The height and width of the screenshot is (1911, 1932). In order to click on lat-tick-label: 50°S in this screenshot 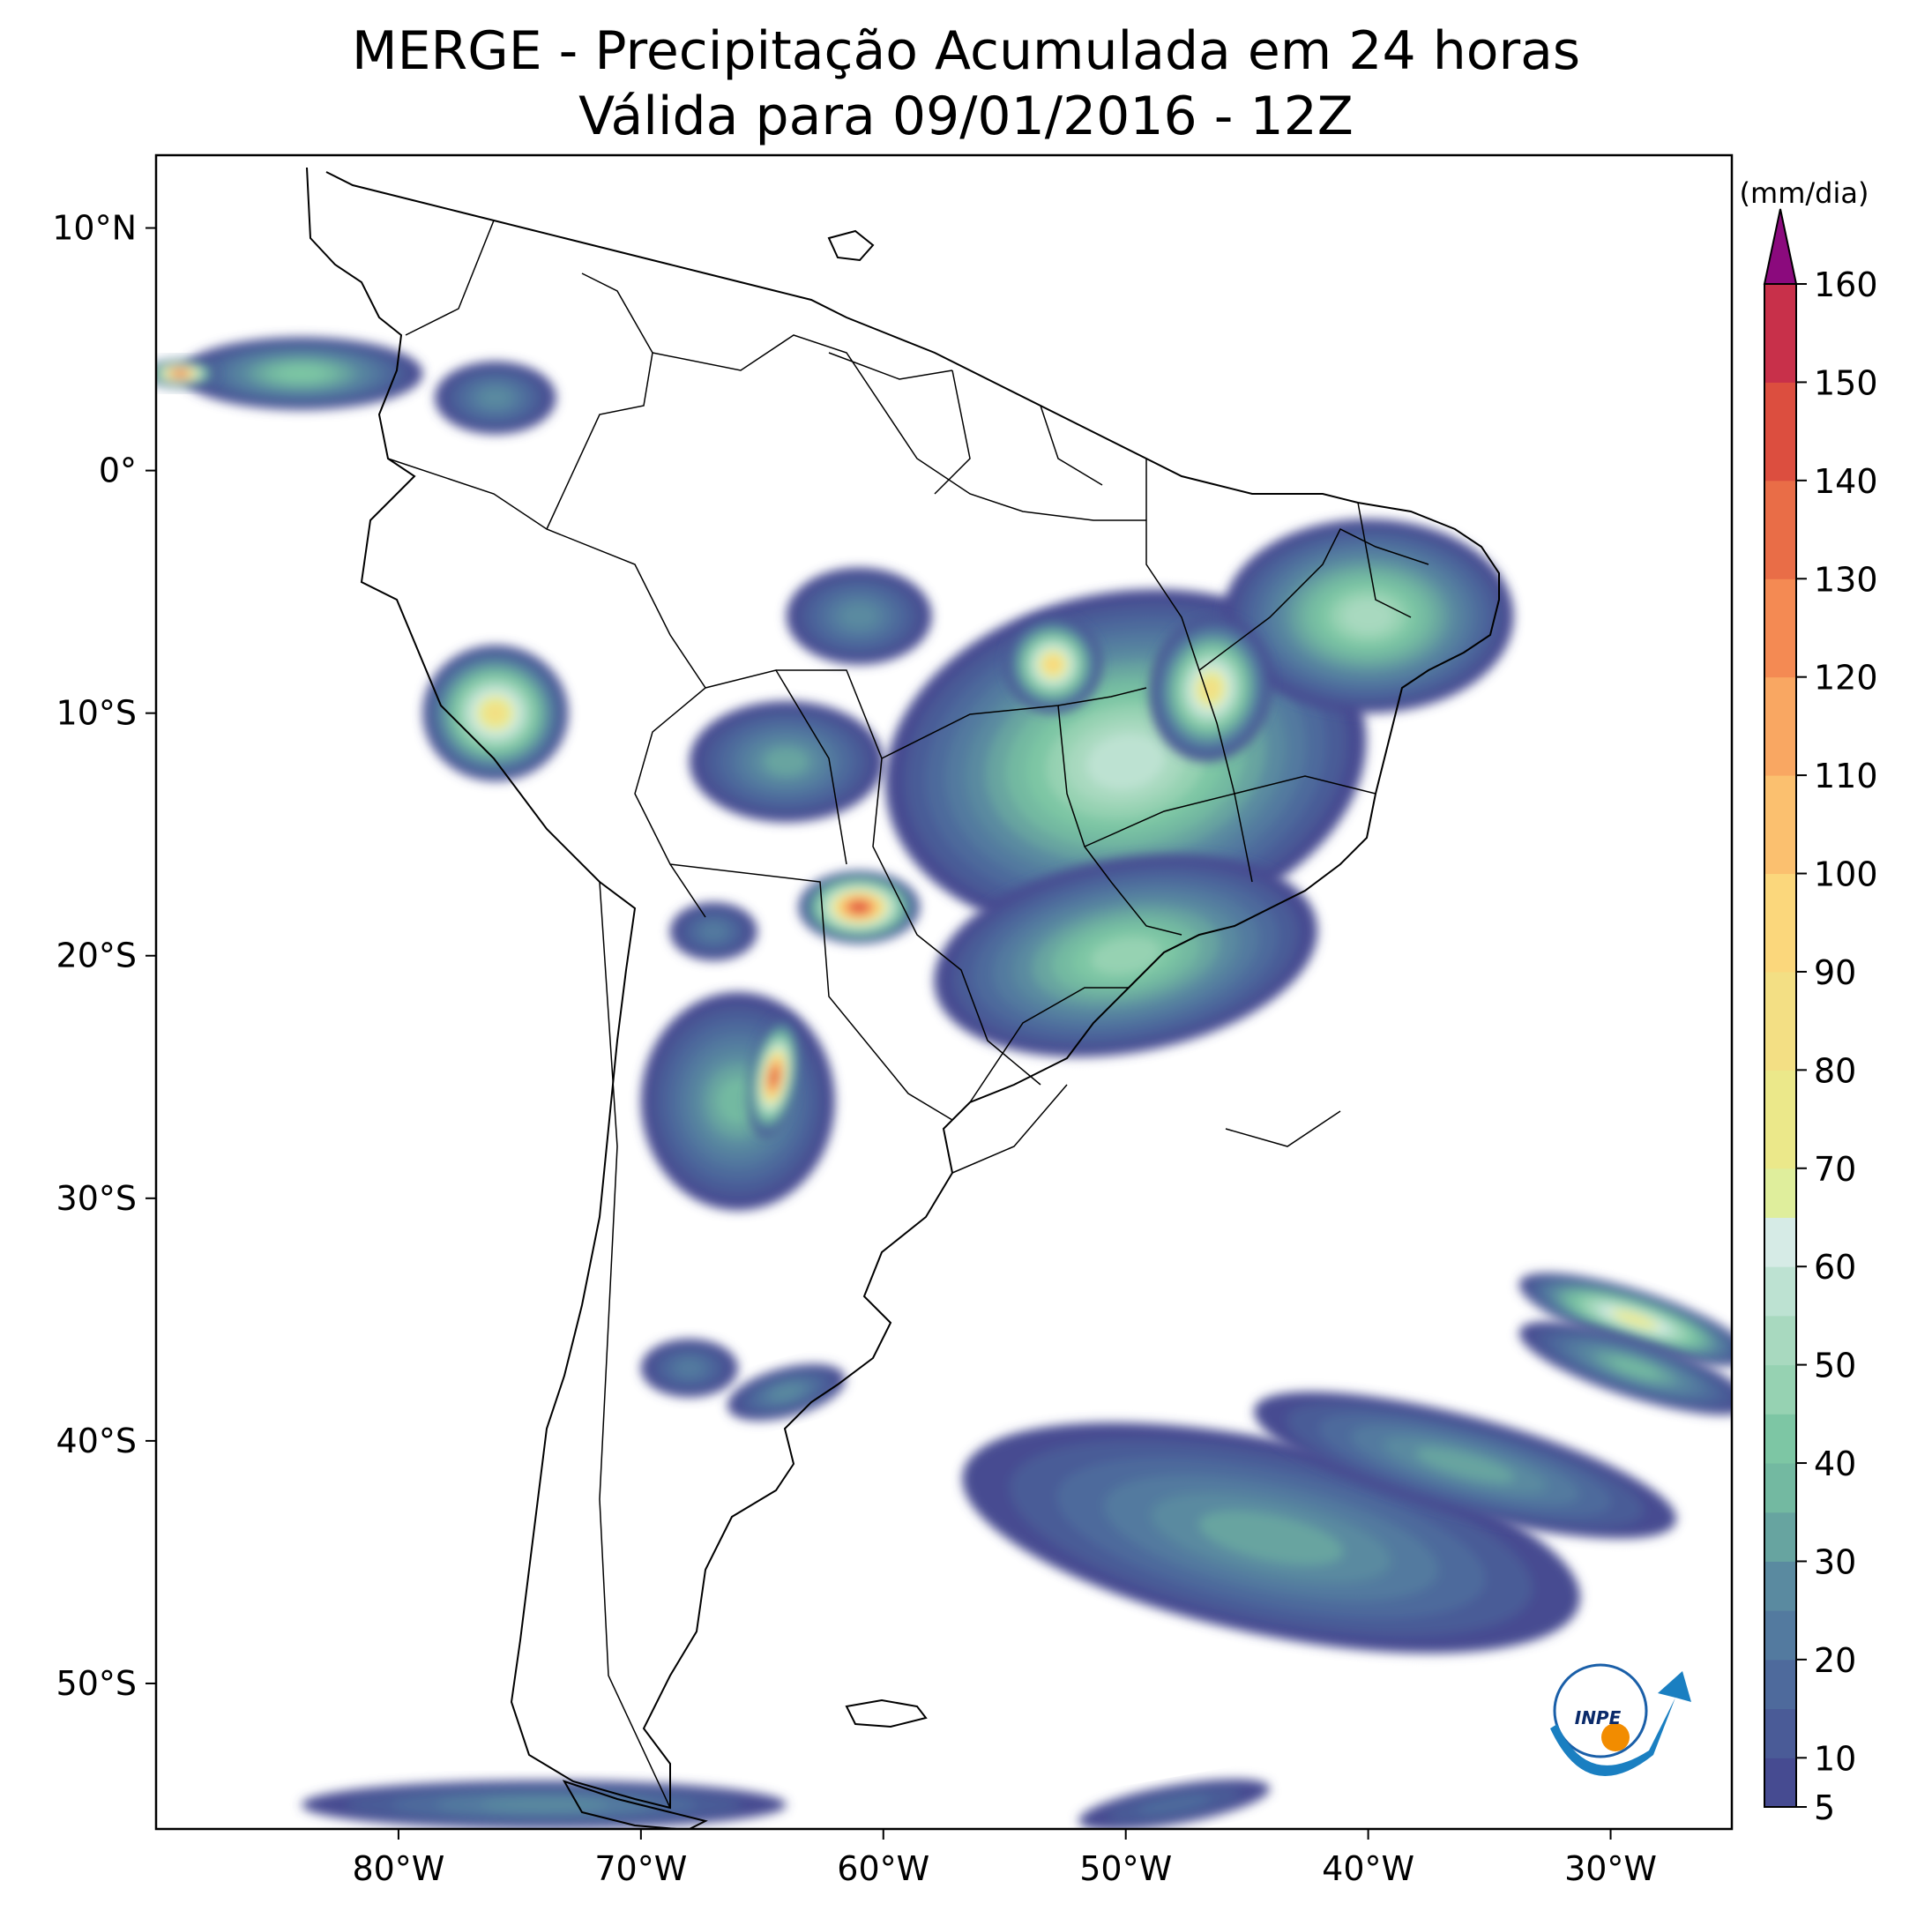, I will do `click(96, 1684)`.